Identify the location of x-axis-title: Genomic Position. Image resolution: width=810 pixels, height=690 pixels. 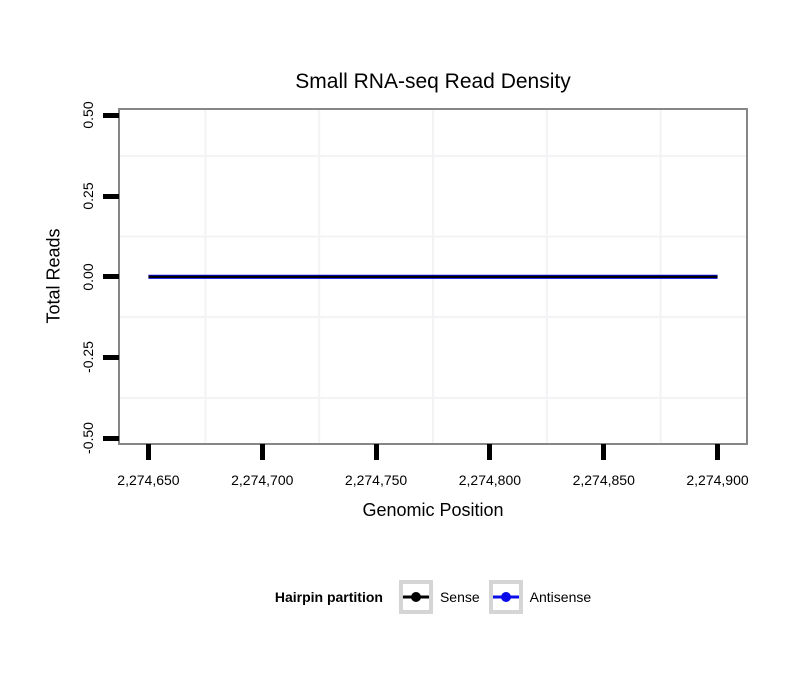
(433, 510).